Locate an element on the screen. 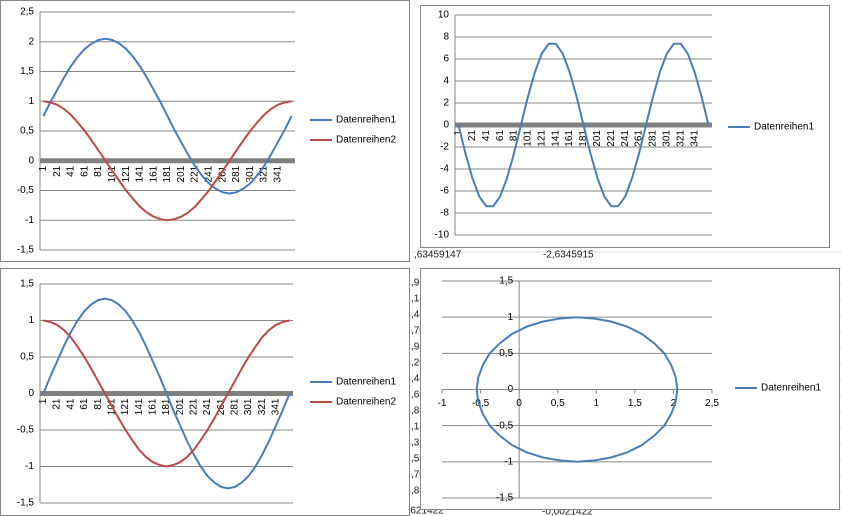  cell-text: ,18 is located at coordinates (418, 299).